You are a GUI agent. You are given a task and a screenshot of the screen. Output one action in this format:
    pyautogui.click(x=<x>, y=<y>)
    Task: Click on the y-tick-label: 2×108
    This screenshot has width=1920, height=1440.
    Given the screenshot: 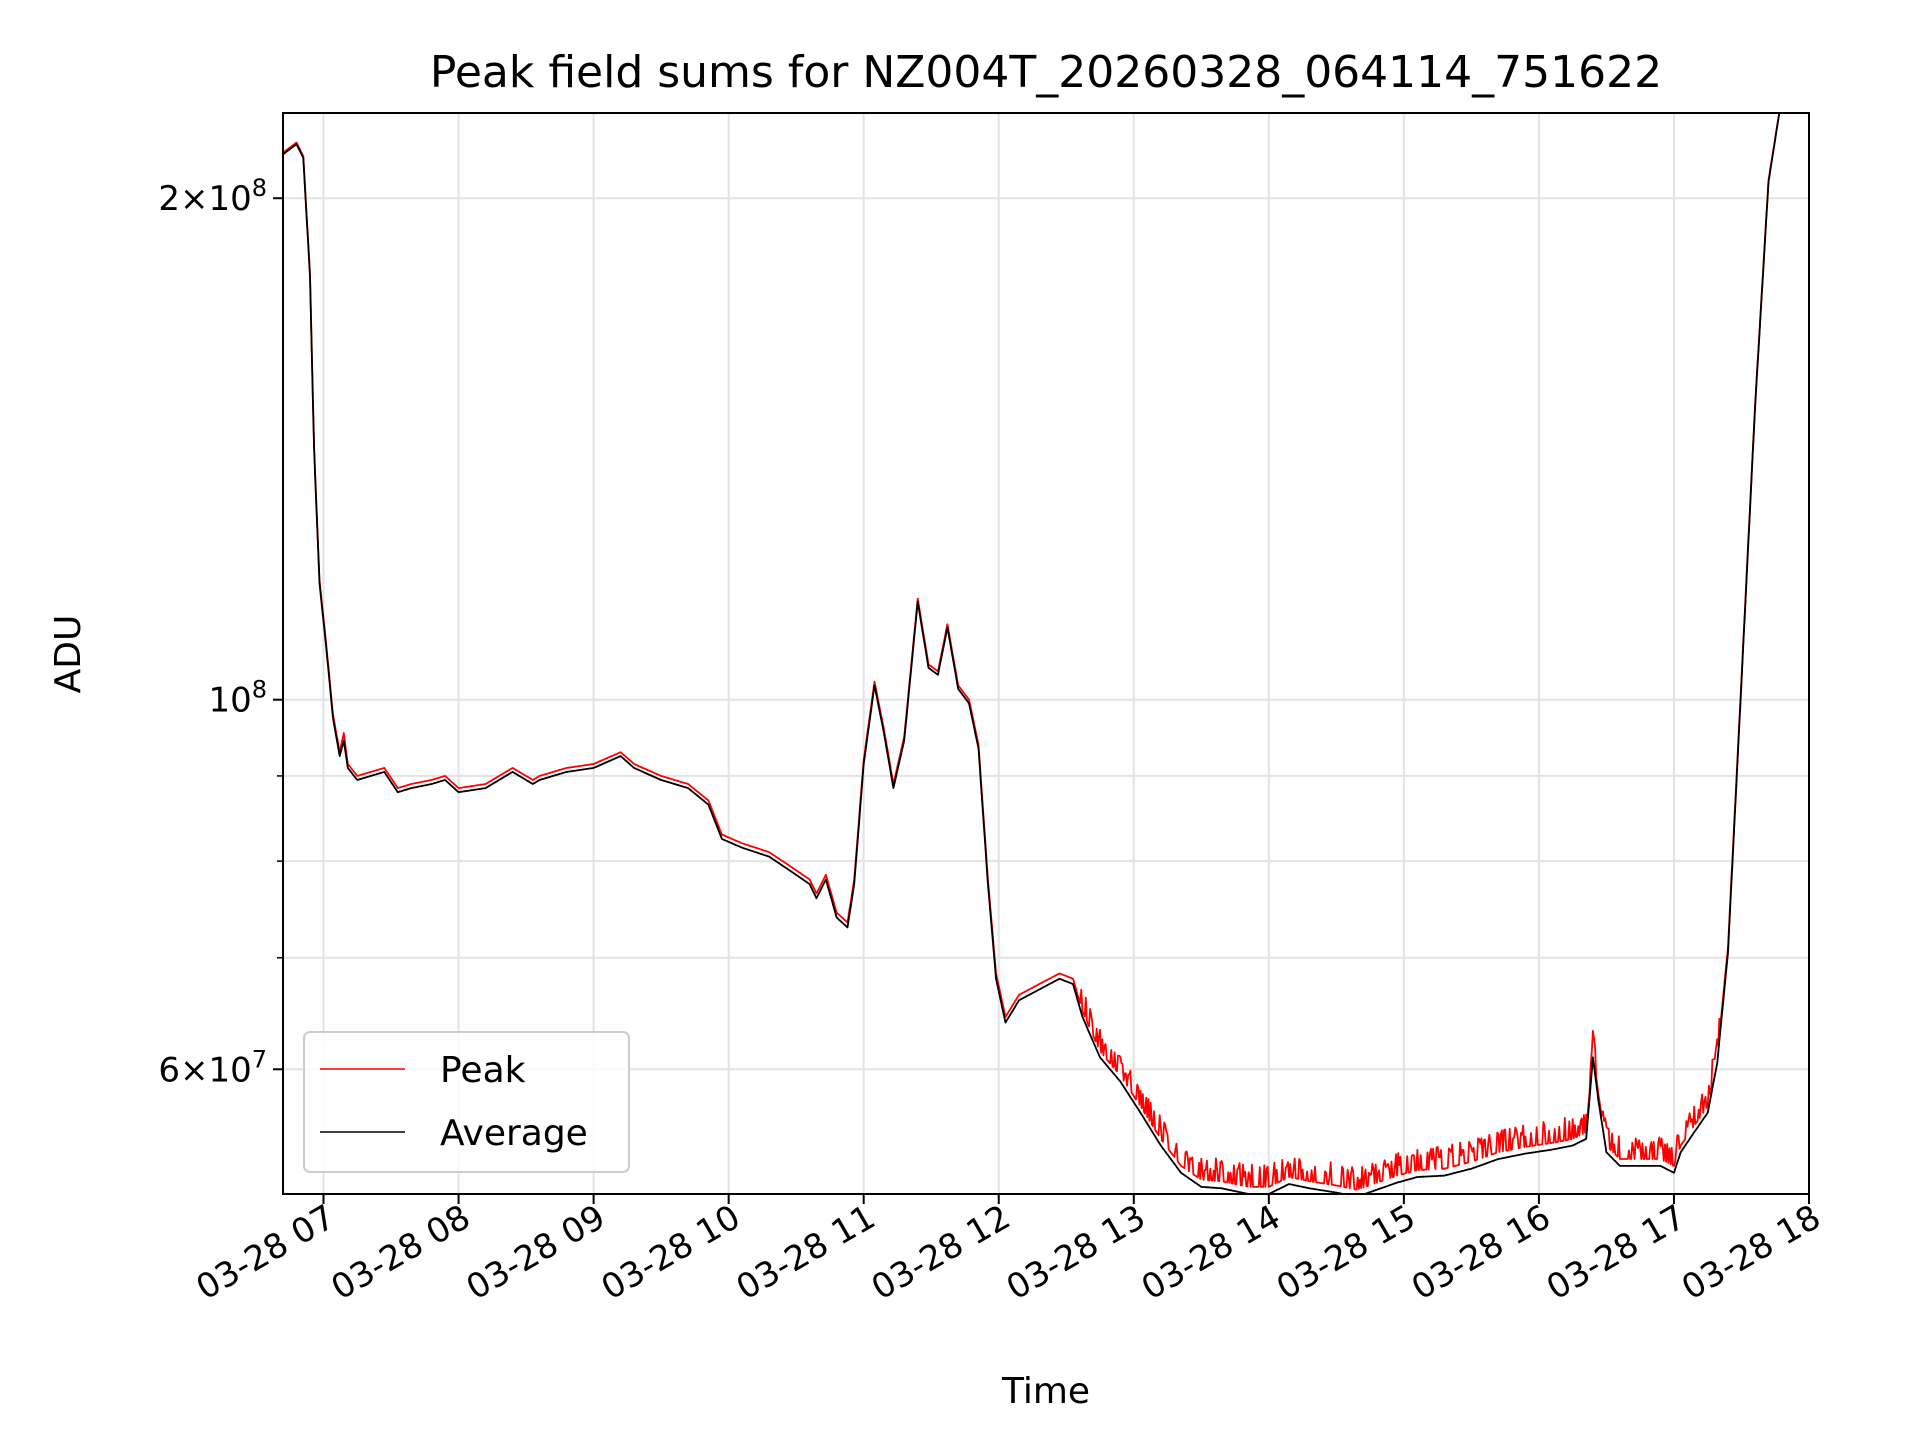 What is the action you would take?
    pyautogui.click(x=212, y=196)
    